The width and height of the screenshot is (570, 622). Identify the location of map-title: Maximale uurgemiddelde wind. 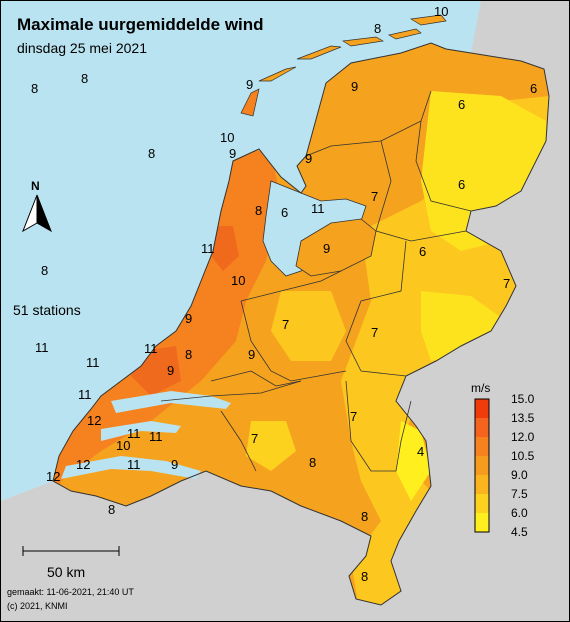
(140, 24).